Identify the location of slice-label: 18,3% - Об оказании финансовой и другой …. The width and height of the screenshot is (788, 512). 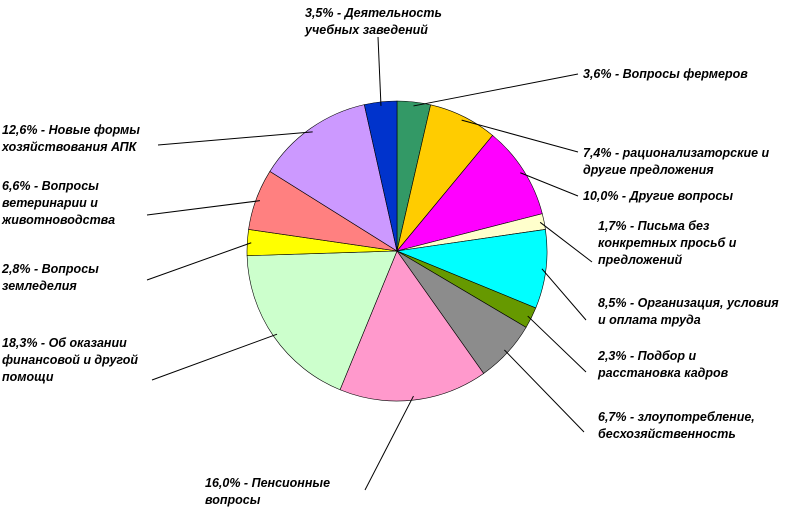
(77, 360).